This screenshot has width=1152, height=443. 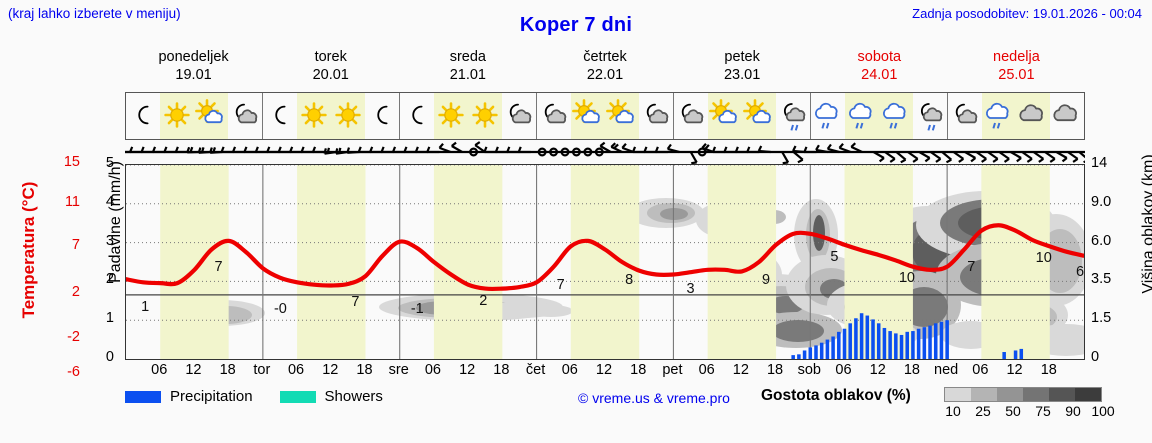 What do you see at coordinates (467, 75) in the screenshot?
I see `day-date: 21.01` at bounding box center [467, 75].